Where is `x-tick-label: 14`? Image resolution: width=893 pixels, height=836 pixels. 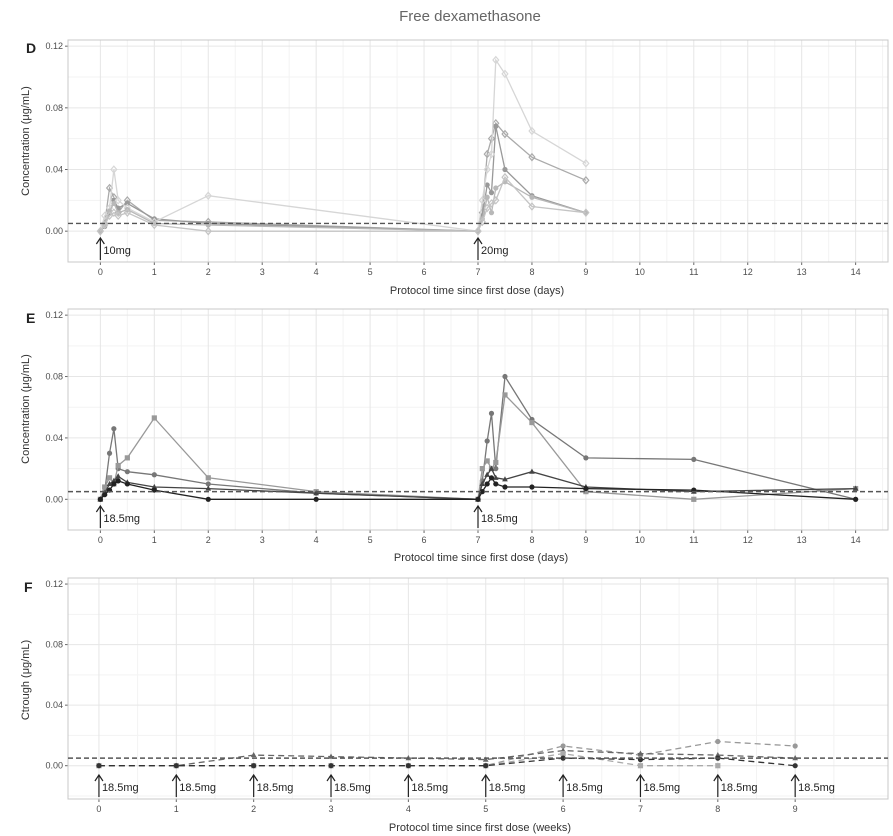
x-tick-label: 14 is located at coordinates (856, 272).